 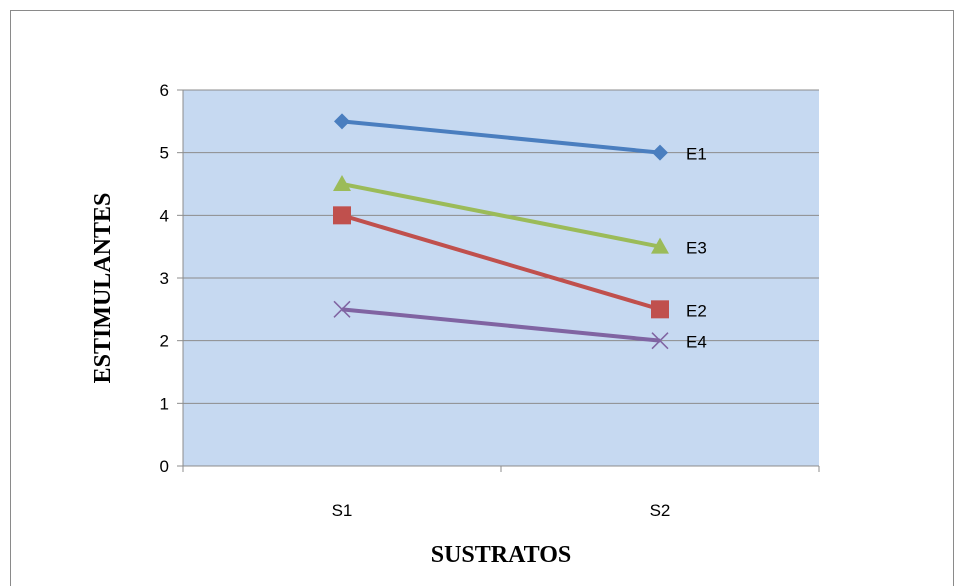 I want to click on series-label-e1: E1, so click(x=696, y=154).